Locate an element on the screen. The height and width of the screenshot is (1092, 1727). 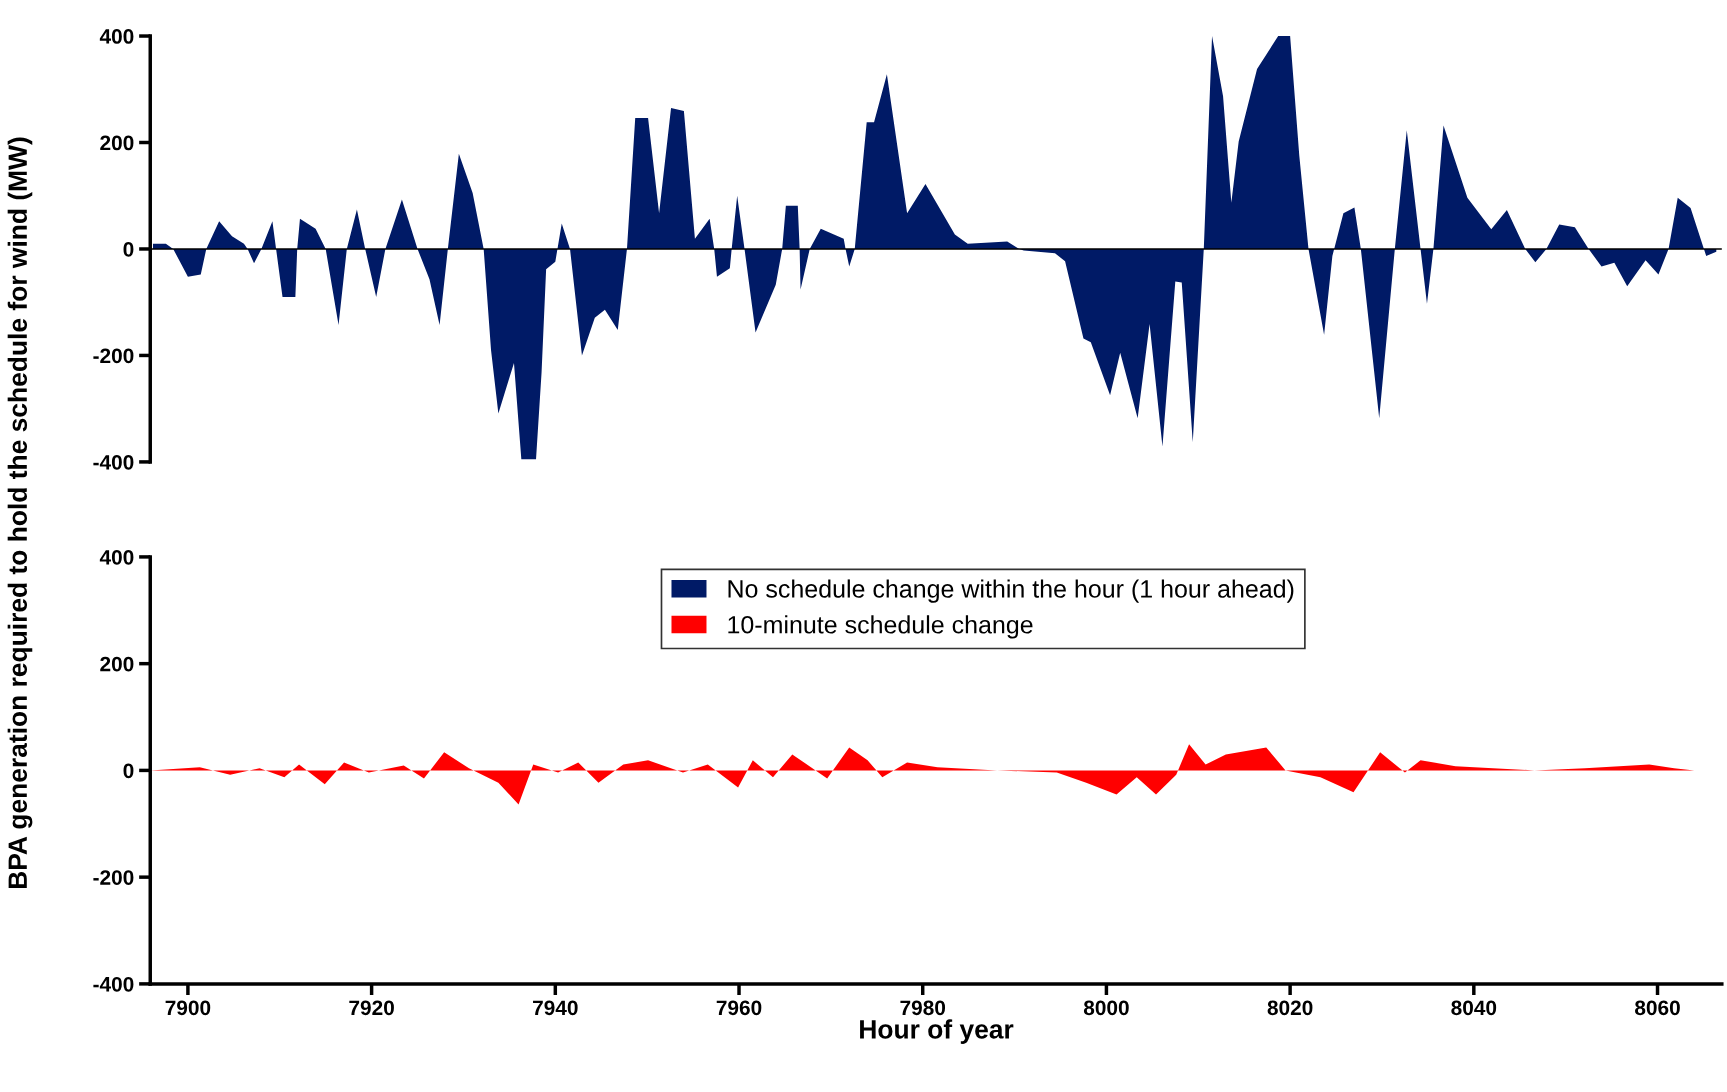
x-tick-label: 8020 is located at coordinates (1290, 1008).